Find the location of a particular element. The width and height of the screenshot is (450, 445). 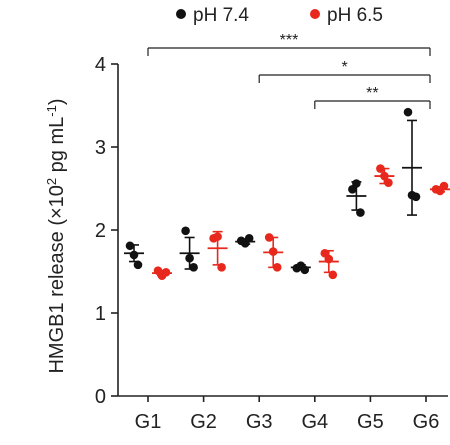

legend: pH 7.4 pH 6.5 is located at coordinates (279, 15).